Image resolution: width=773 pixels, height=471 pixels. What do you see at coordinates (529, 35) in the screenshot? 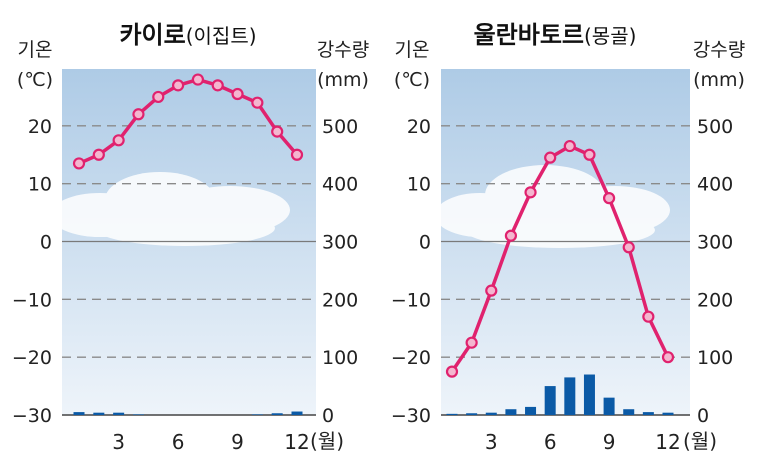
I see `chart-title-main: 울란바토르` at bounding box center [529, 35].